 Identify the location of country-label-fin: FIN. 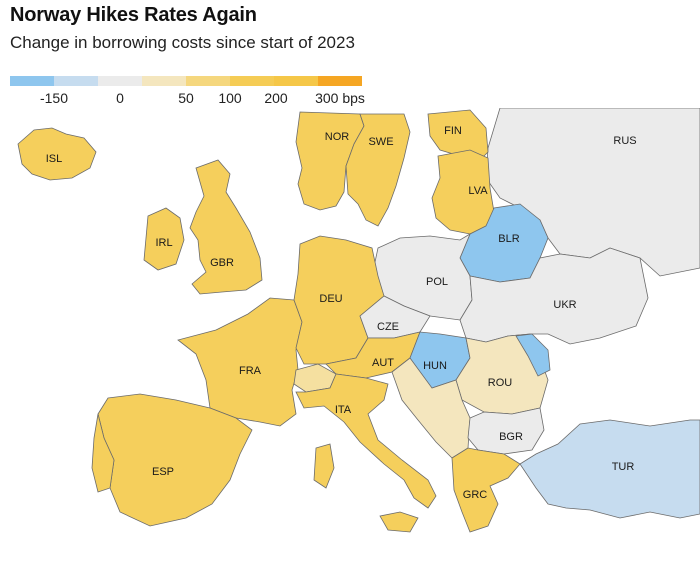
(453, 131).